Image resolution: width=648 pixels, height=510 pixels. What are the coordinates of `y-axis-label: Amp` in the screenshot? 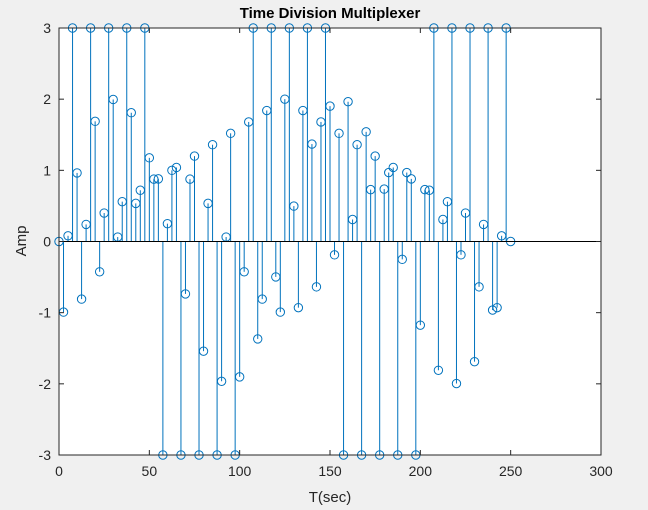 It's located at (21, 241).